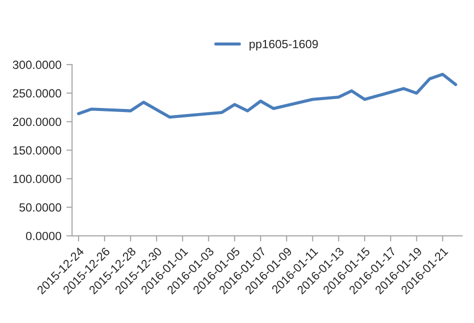 This screenshot has width=474, height=323. Describe the element at coordinates (40, 207) in the screenshot. I see `y-tick-label: 50.0000` at that location.